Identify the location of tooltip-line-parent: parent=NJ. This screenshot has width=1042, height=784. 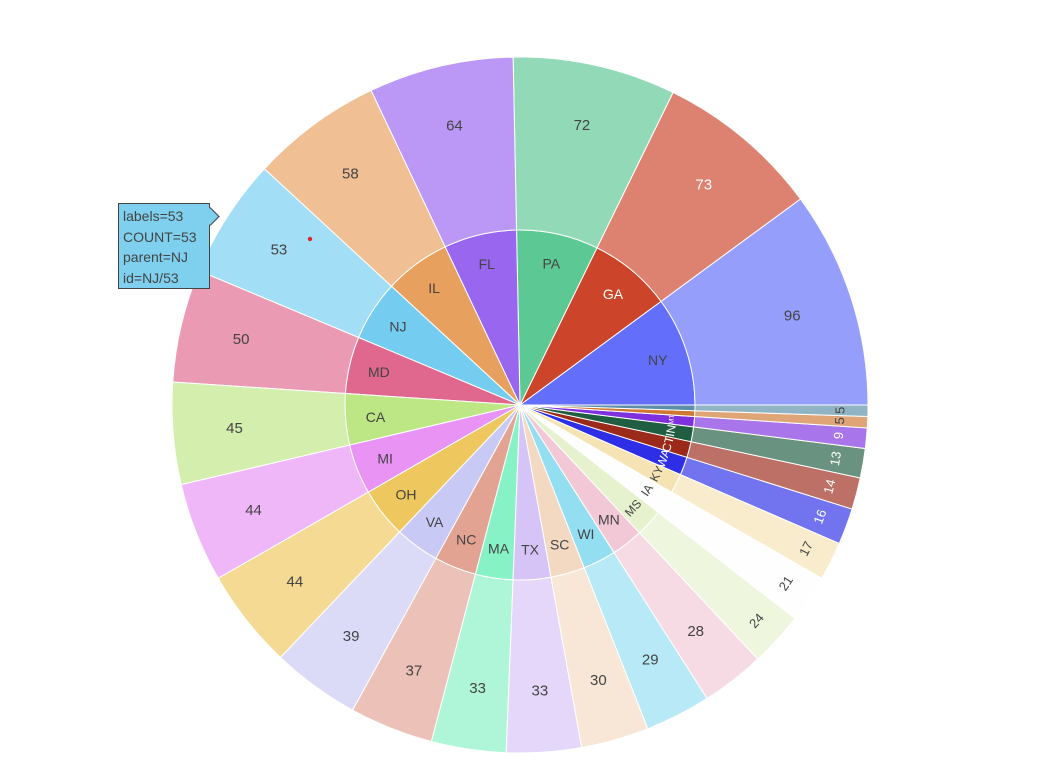
(155, 257).